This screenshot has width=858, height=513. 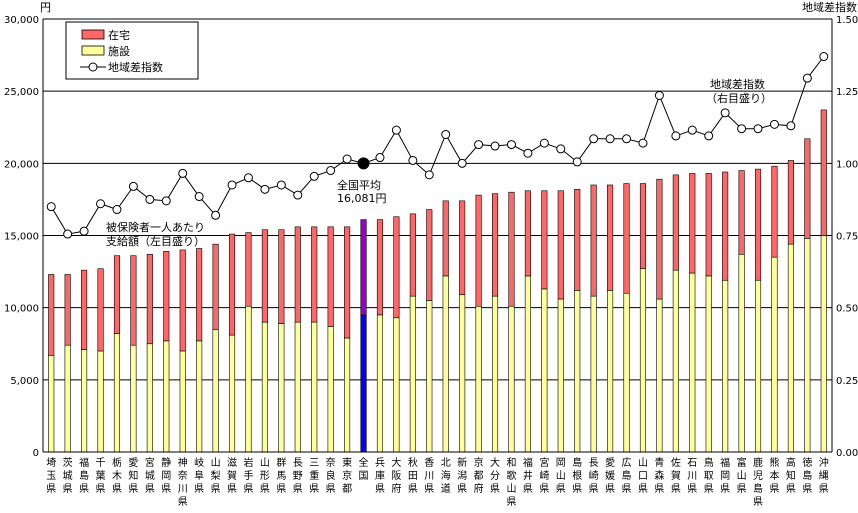 What do you see at coordinates (183, 462) in the screenshot?
I see `x-tick-label-char: 神` at bounding box center [183, 462].